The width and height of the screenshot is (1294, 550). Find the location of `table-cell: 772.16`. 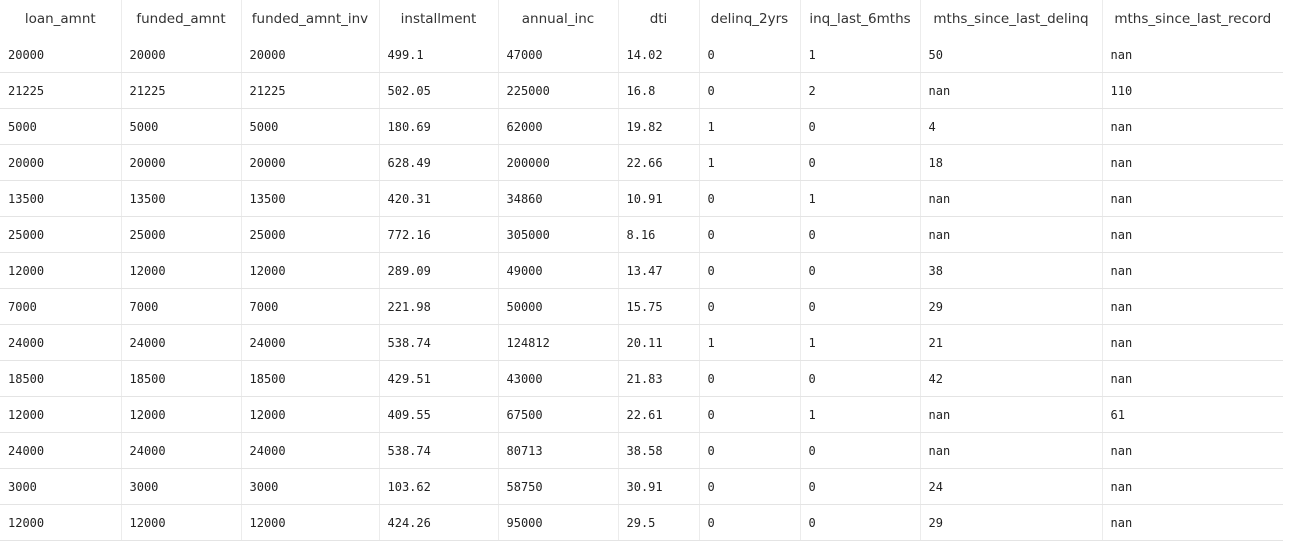

table-cell: 772.16 is located at coordinates (439, 234).